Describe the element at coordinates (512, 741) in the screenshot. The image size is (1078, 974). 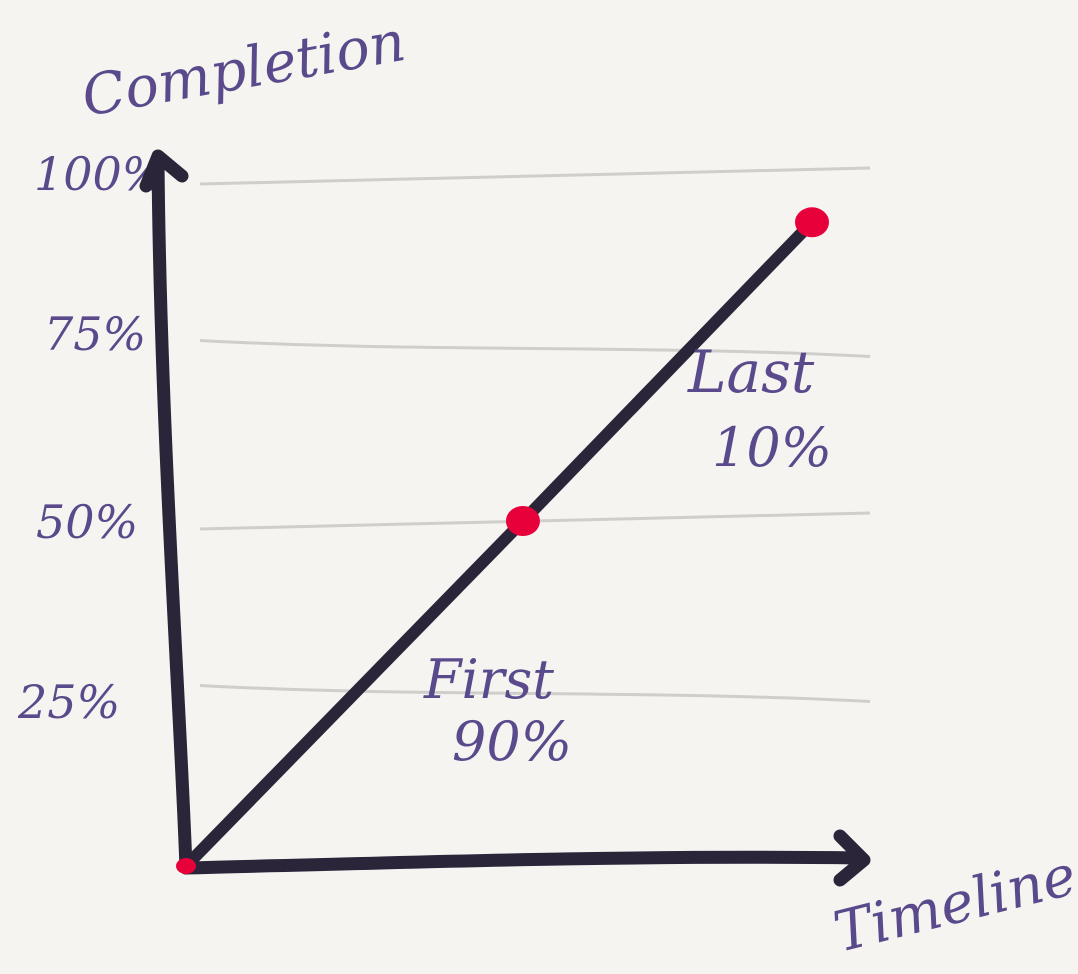
I see `annotation-first-line2: 90%` at that location.